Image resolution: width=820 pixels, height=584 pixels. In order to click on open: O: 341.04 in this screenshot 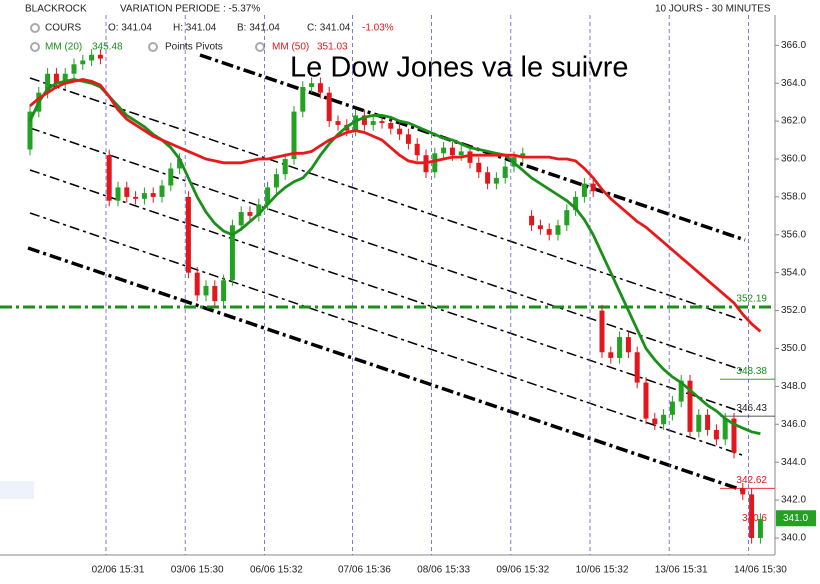, I will do `click(130, 28)`.